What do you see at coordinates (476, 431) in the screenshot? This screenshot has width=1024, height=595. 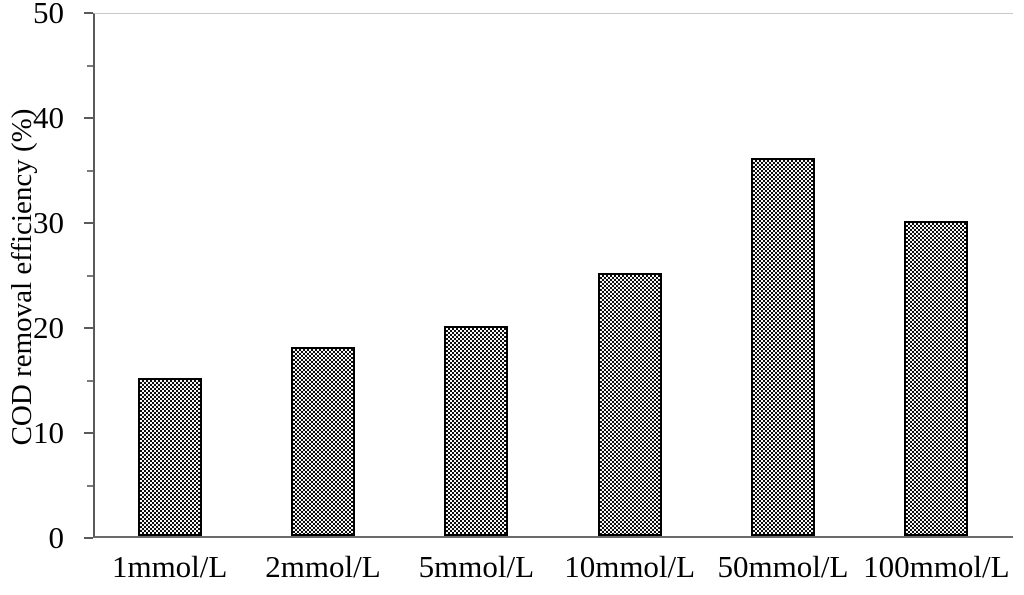 I see `bar-5mmol/L` at bounding box center [476, 431].